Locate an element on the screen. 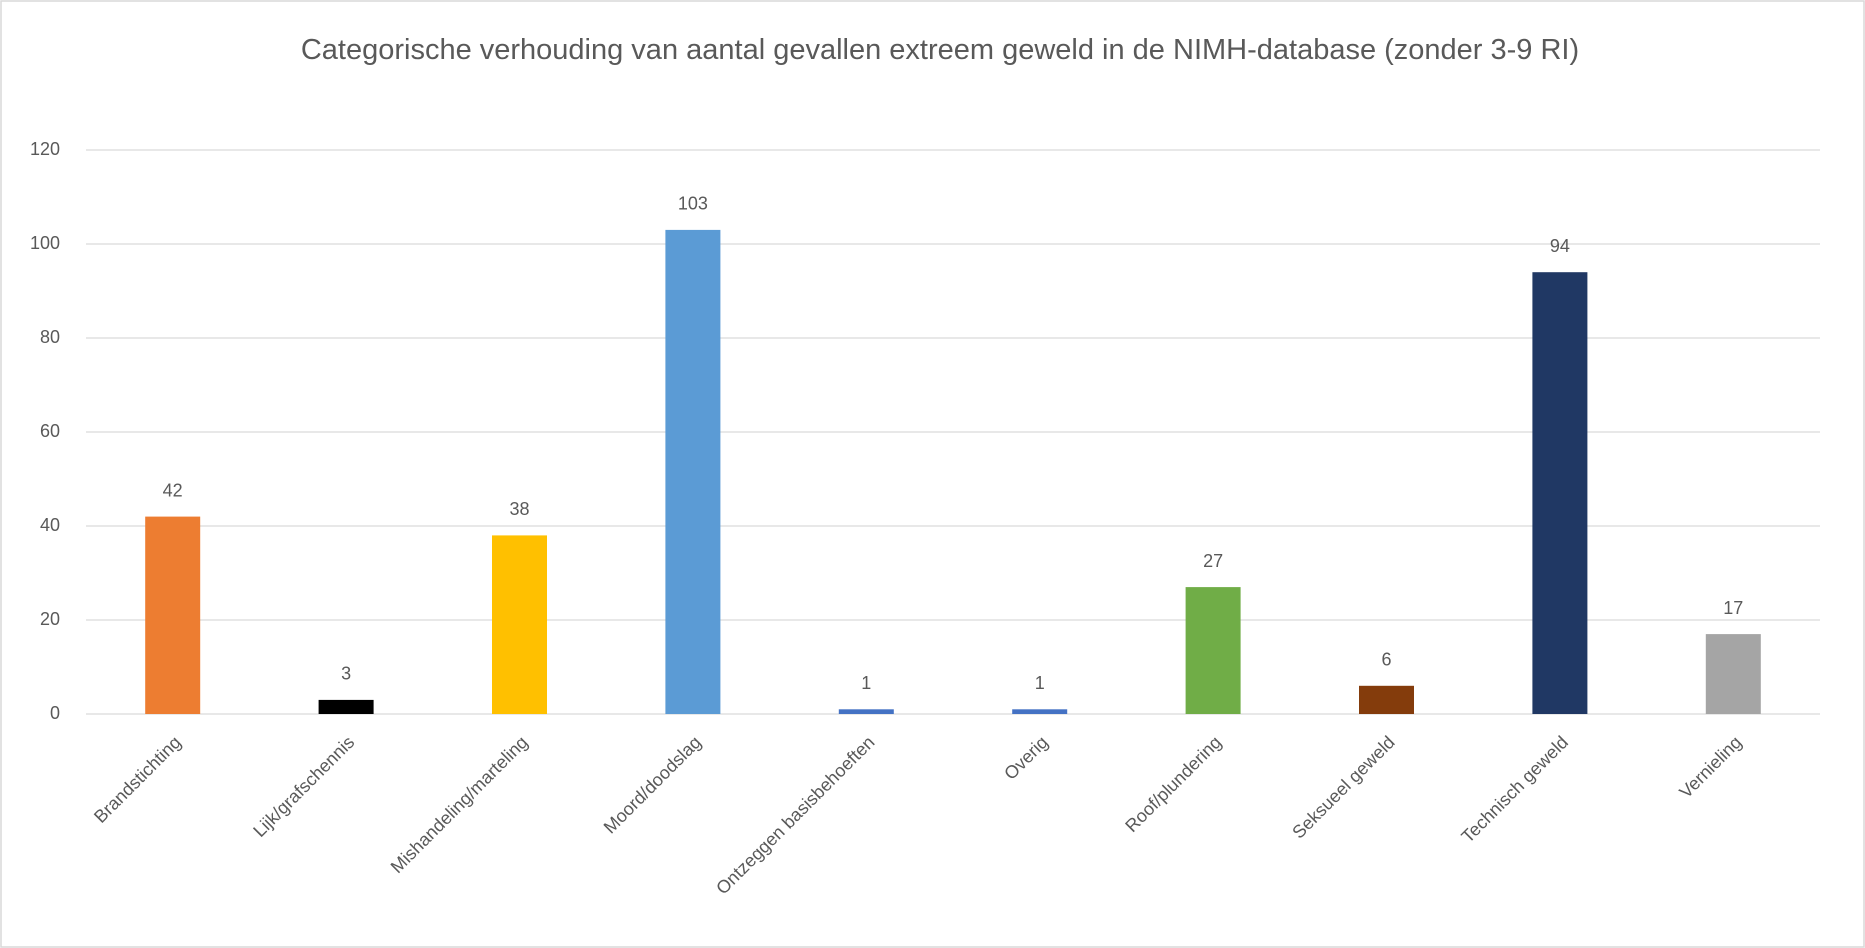 The width and height of the screenshot is (1865, 948). x-tick-label: Ontzeggen basisbehoeften is located at coordinates (795, 815).